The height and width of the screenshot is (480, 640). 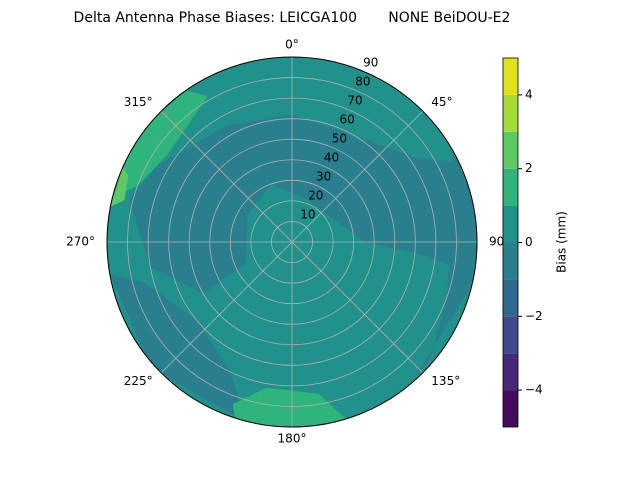 I want to click on colorbar-label: Bias (mm), so click(x=562, y=242).